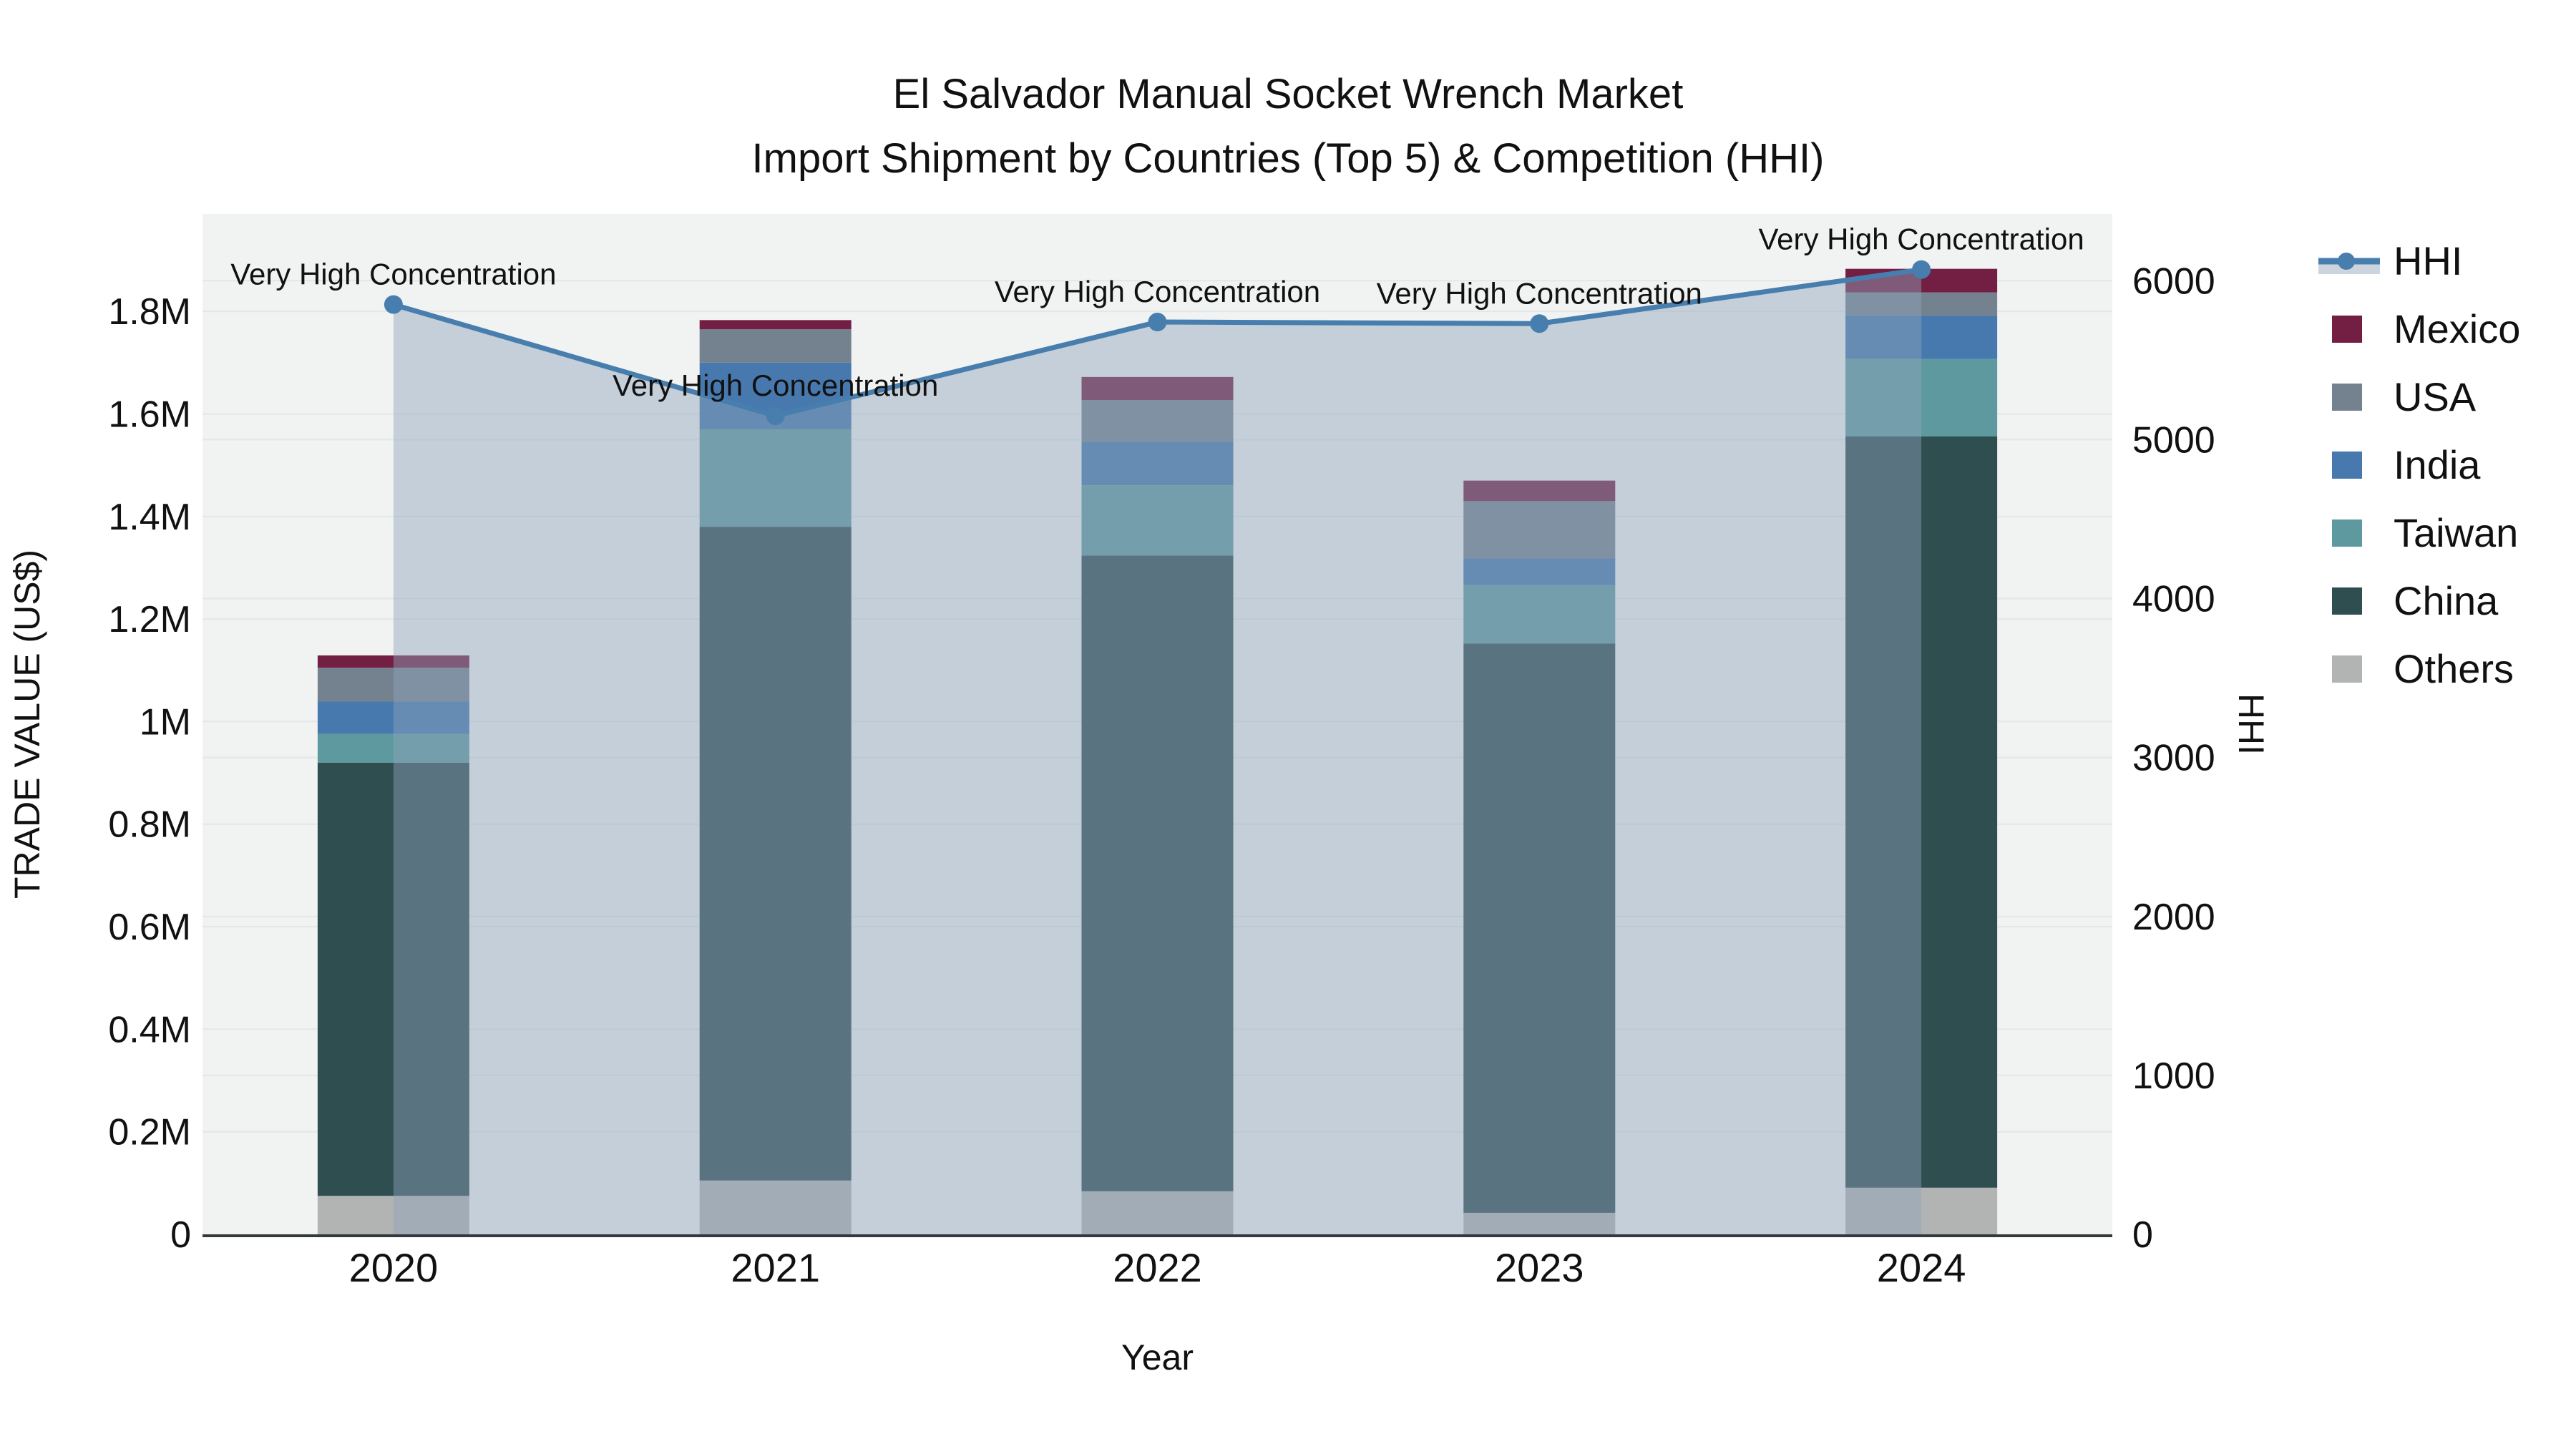 The height and width of the screenshot is (1449, 2576). I want to click on legend-hhi-marker-icon, so click(2346, 261).